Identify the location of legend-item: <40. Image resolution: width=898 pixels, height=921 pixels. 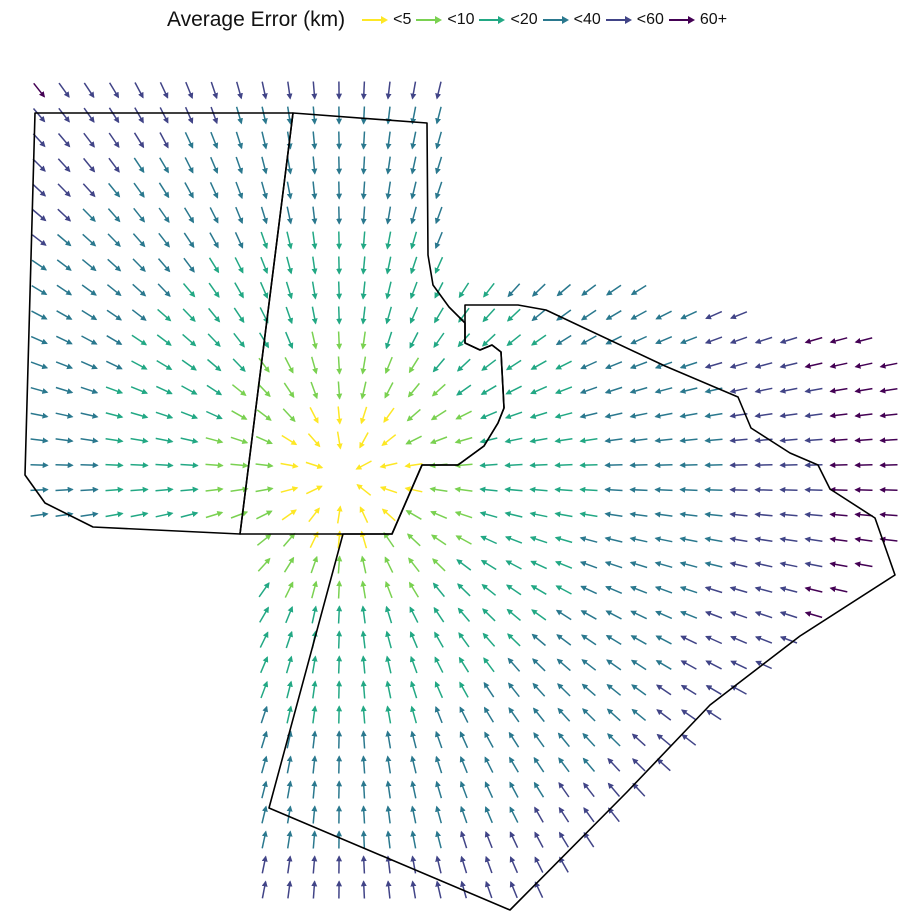
(571, 20).